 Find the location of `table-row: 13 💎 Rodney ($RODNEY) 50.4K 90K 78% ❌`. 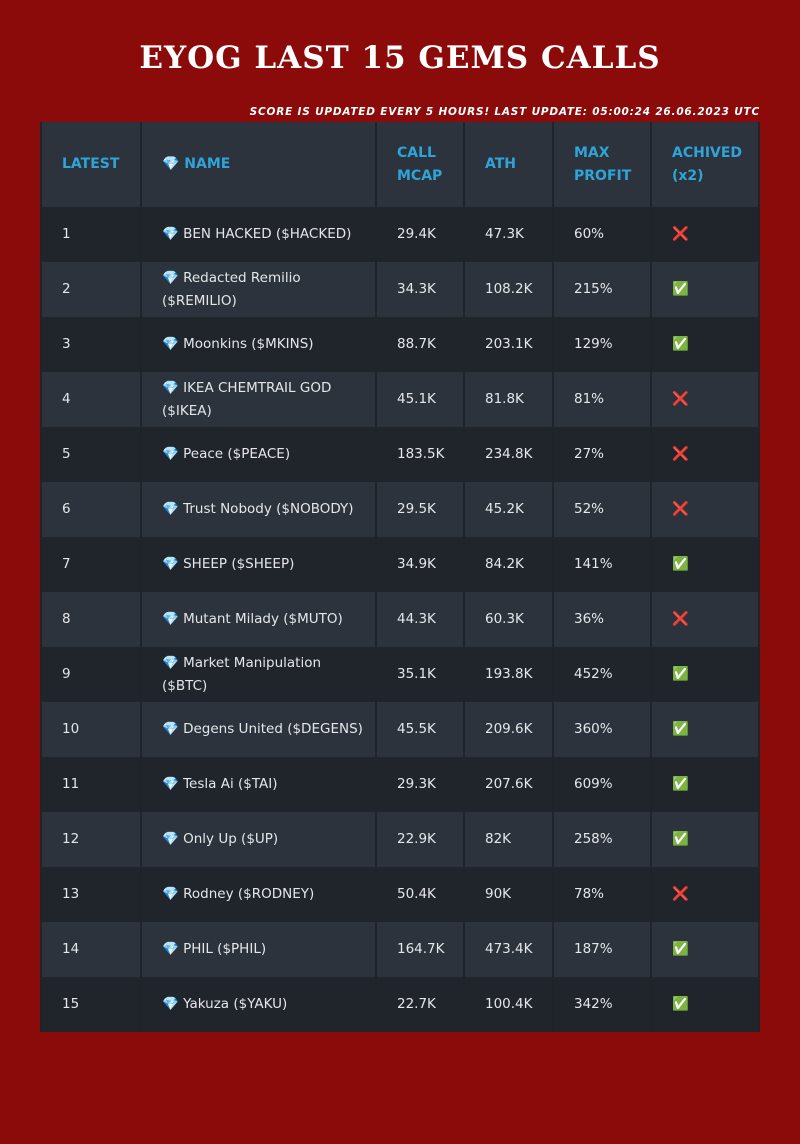

table-row: 13 💎 Rodney ($RODNEY) 50.4K 90K 78% ❌ is located at coordinates (400, 894).